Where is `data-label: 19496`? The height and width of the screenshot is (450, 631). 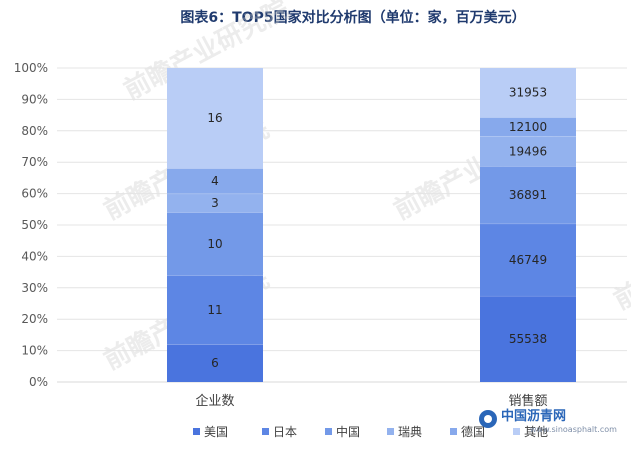
data-label: 19496 is located at coordinates (528, 151).